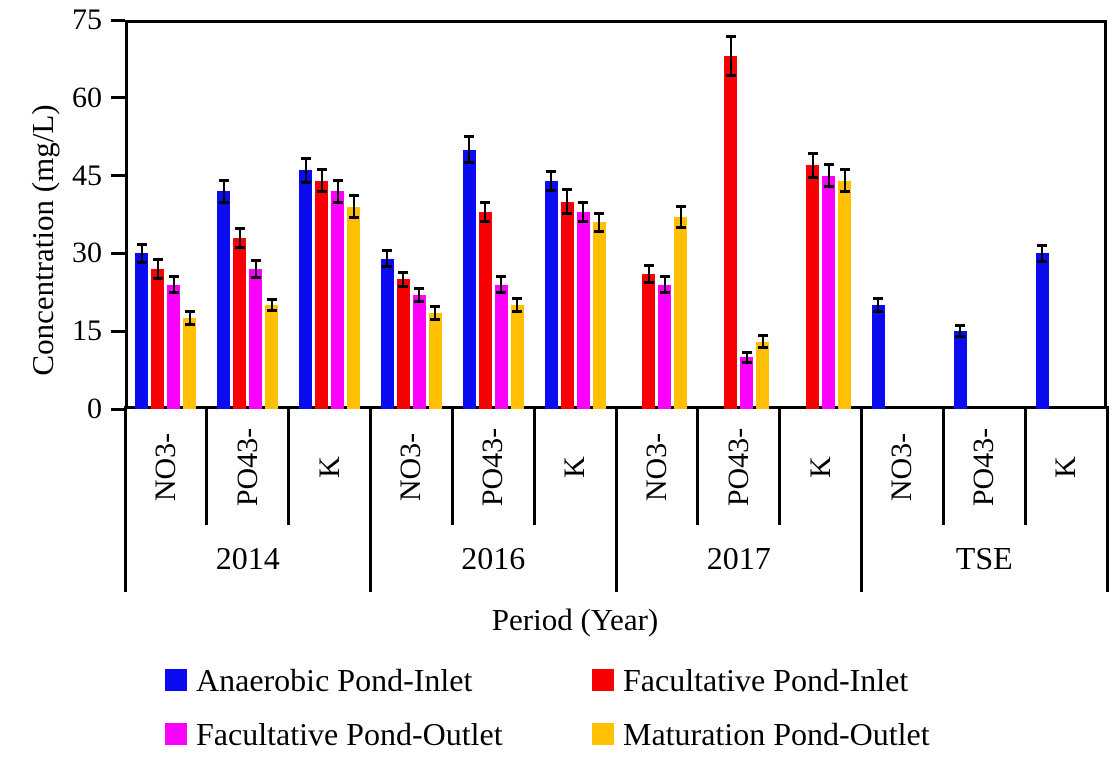  Describe the element at coordinates (1066, 467) in the screenshot. I see `subcategory-label: K` at that location.